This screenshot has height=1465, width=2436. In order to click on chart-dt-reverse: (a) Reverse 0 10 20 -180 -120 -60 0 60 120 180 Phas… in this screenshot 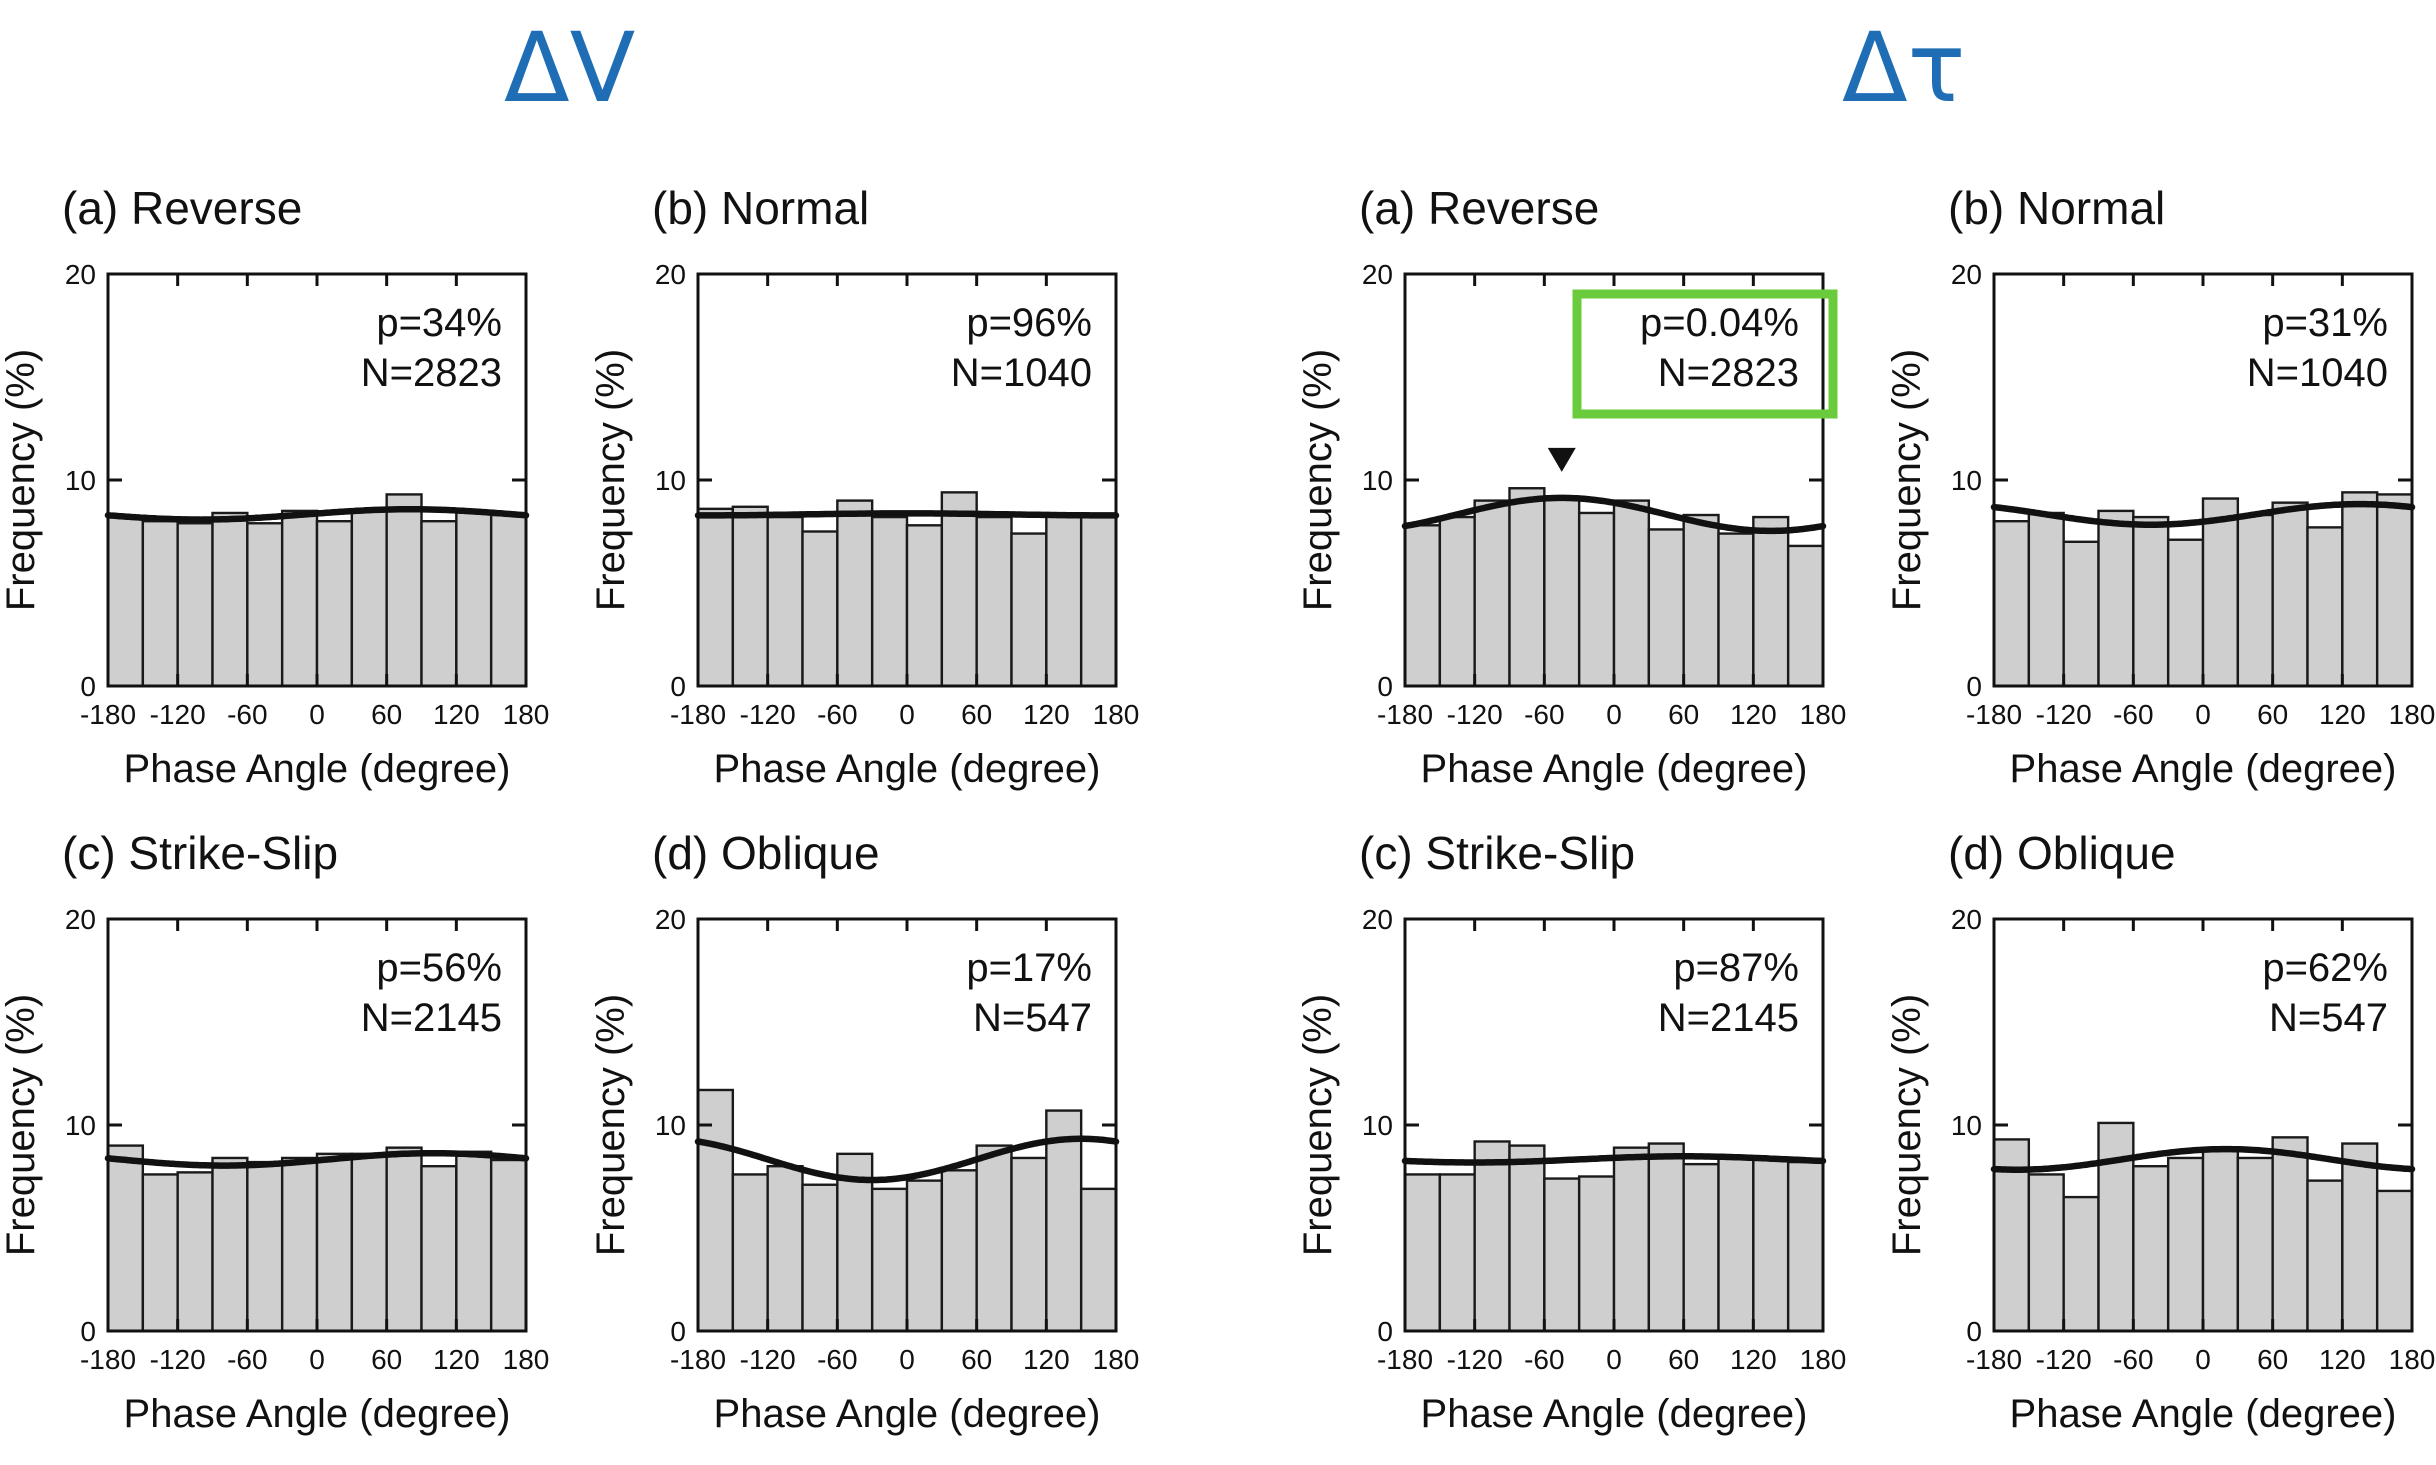, I will do `click(1596, 500)`.